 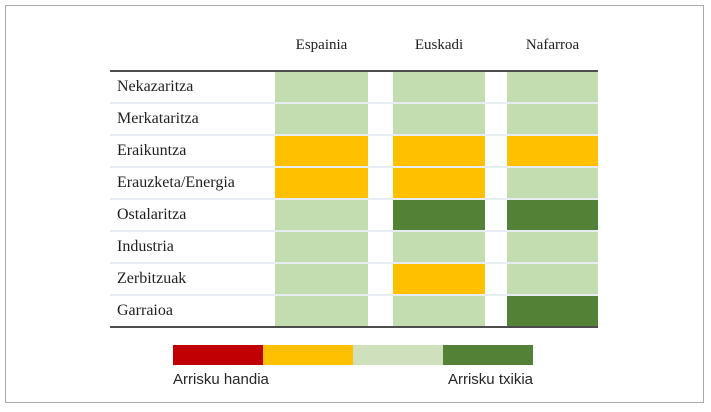 I want to click on table-row: Erauzketa/Energia, so click(x=354, y=184).